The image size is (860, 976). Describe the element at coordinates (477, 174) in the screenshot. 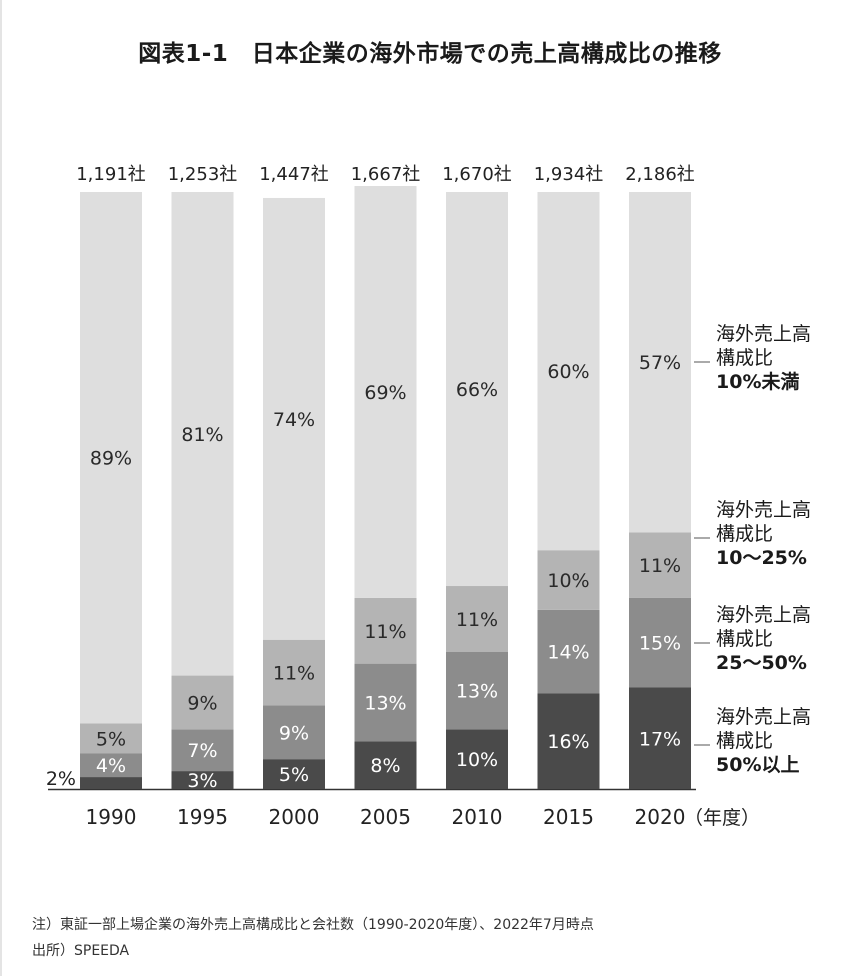

I see `company-count-2010: 1,670社` at that location.